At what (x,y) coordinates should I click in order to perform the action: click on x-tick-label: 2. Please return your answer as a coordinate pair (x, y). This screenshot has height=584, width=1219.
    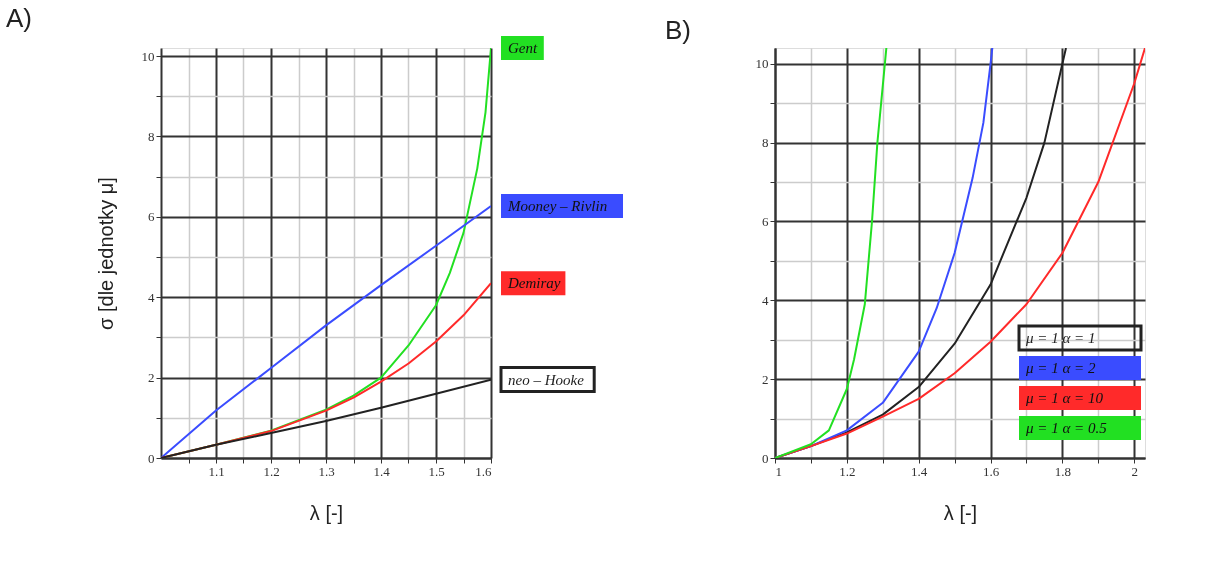
    Looking at the image, I should click on (1134, 471).